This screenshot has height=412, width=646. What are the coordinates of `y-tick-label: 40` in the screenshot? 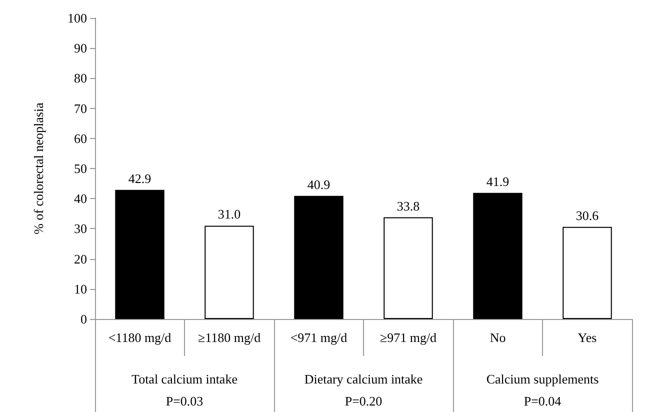 It's located at (80, 198).